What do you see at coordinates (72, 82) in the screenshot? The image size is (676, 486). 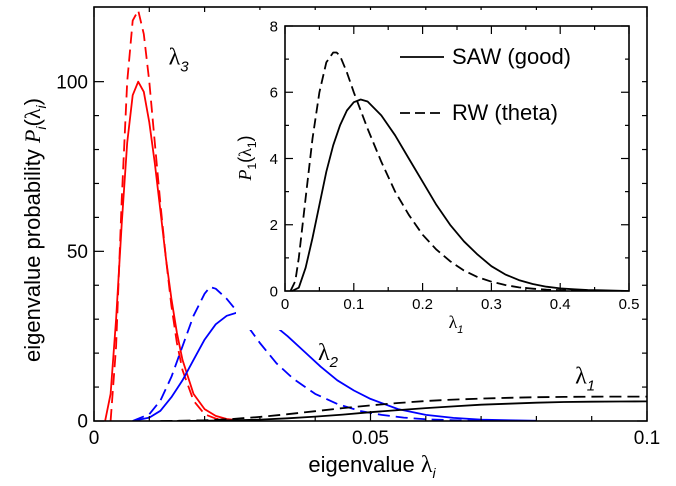 I see `main-y-tick-label: 100` at bounding box center [72, 82].